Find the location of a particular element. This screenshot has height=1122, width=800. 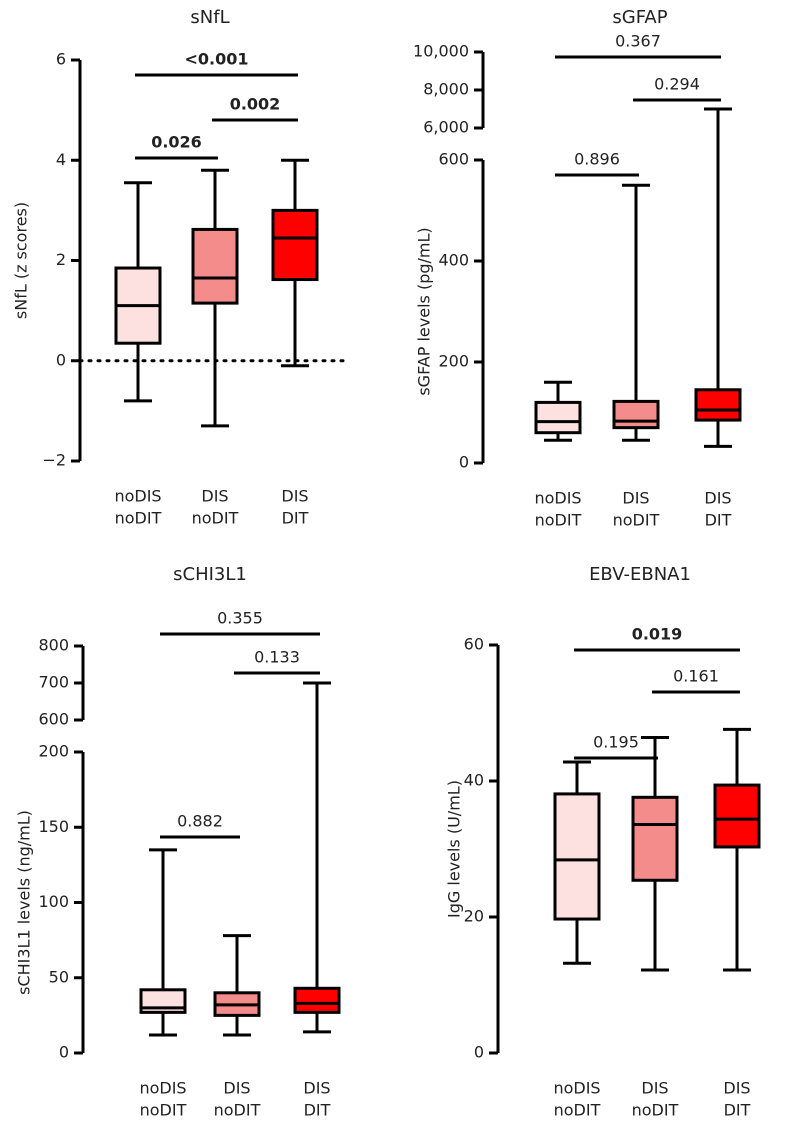

p-value: 0.896 is located at coordinates (597, 159).